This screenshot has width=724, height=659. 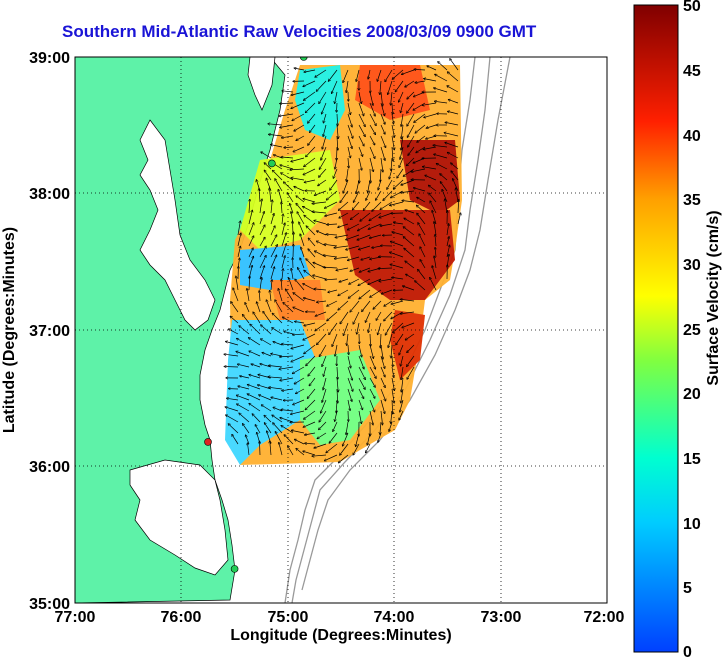 I want to click on radar-stations, so click(x=256, y=315).